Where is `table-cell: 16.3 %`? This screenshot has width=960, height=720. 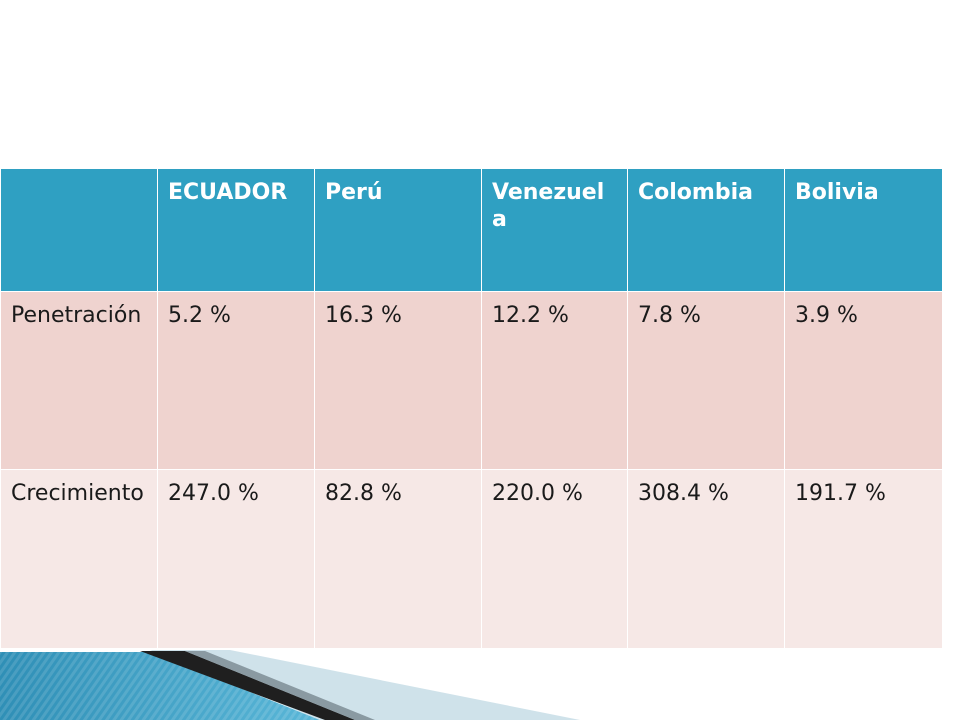
table-cell: 16.3 % is located at coordinates (398, 380).